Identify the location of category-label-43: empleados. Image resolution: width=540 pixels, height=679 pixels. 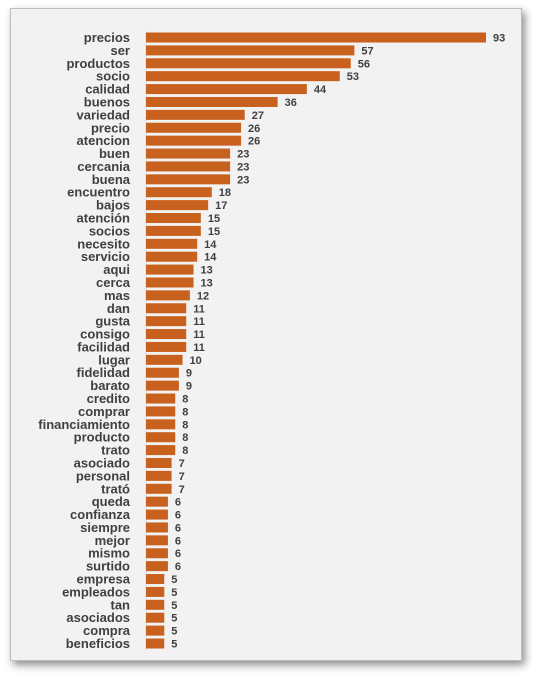
(96, 591).